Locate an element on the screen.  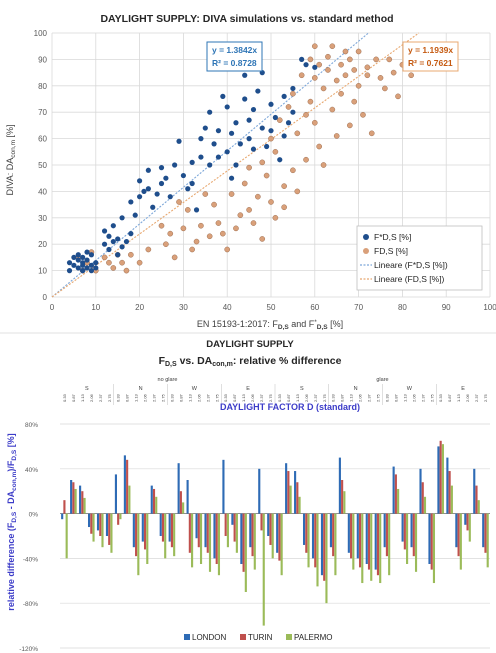
bar-y-tick-labels: 80% 40% 0% -40% -80% -120% is located at coordinates (28, 537).